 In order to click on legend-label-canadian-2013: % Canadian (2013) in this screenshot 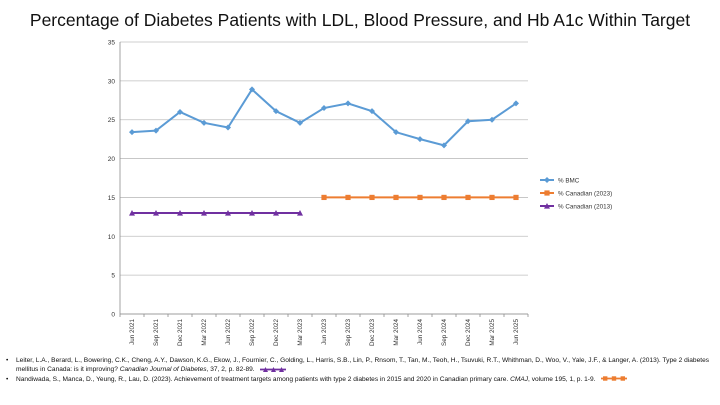, I will do `click(585, 206)`.